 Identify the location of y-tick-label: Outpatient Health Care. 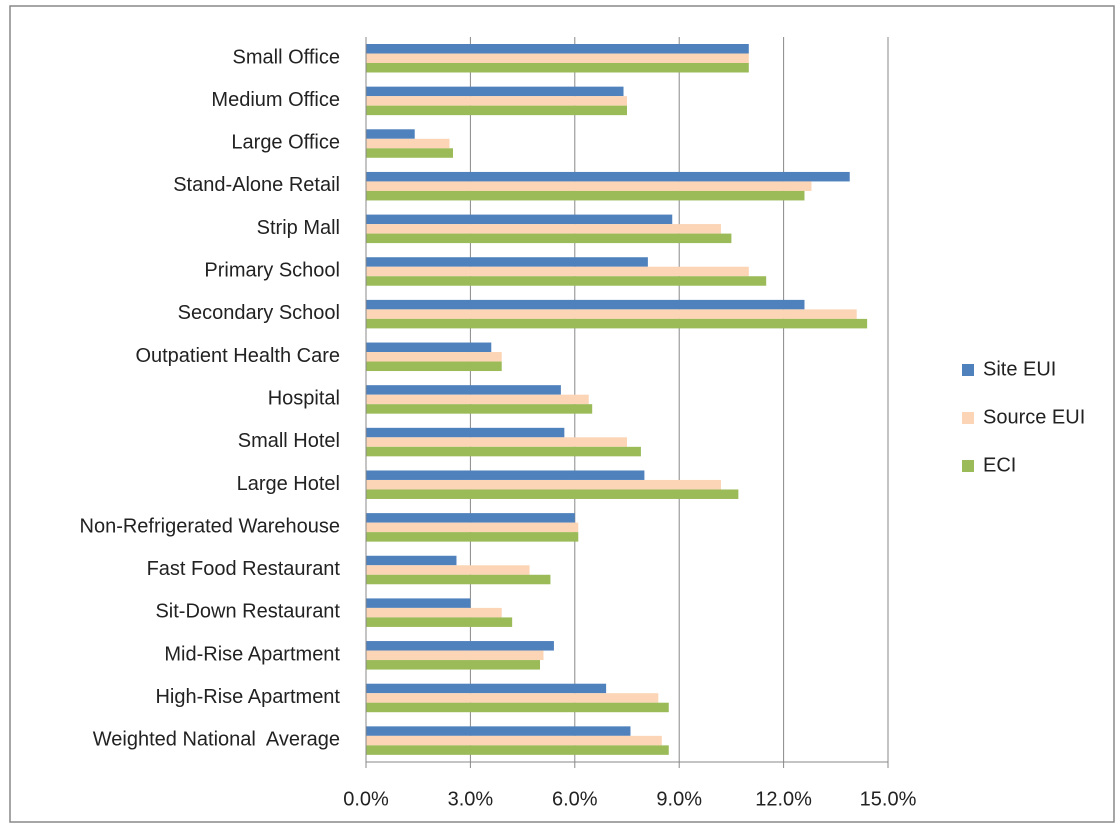
(237, 356).